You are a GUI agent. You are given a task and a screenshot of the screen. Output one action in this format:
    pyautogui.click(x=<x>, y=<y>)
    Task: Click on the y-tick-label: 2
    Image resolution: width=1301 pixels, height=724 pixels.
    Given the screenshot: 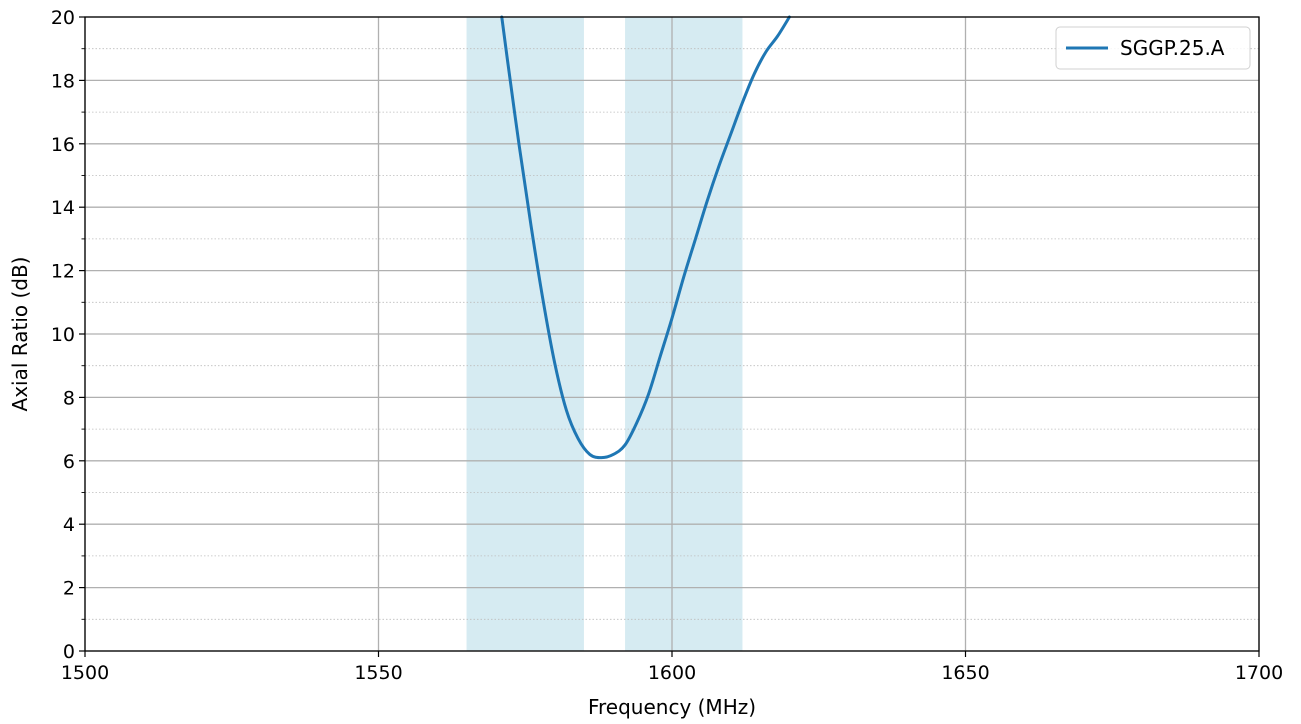 What is the action you would take?
    pyautogui.click(x=69, y=589)
    